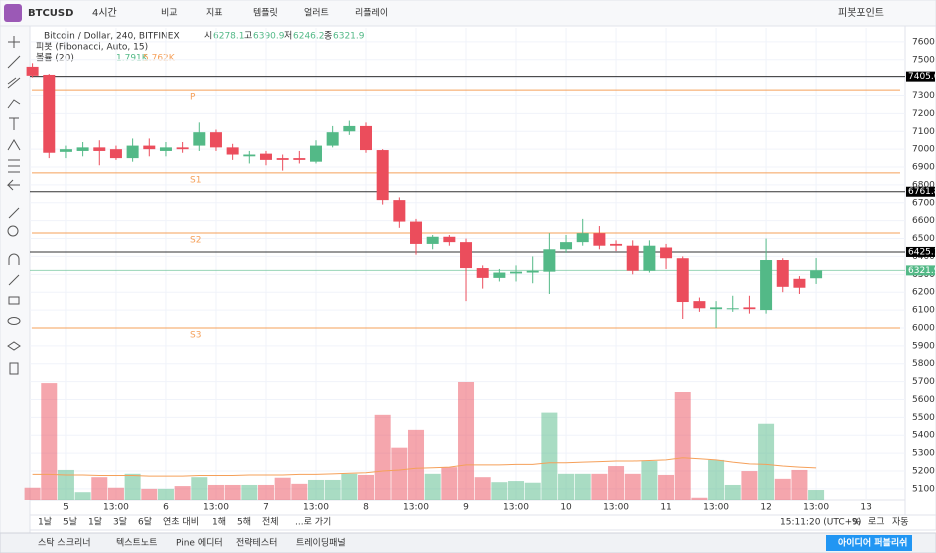  I want to click on legend-l: 6246.2, so click(309, 37).